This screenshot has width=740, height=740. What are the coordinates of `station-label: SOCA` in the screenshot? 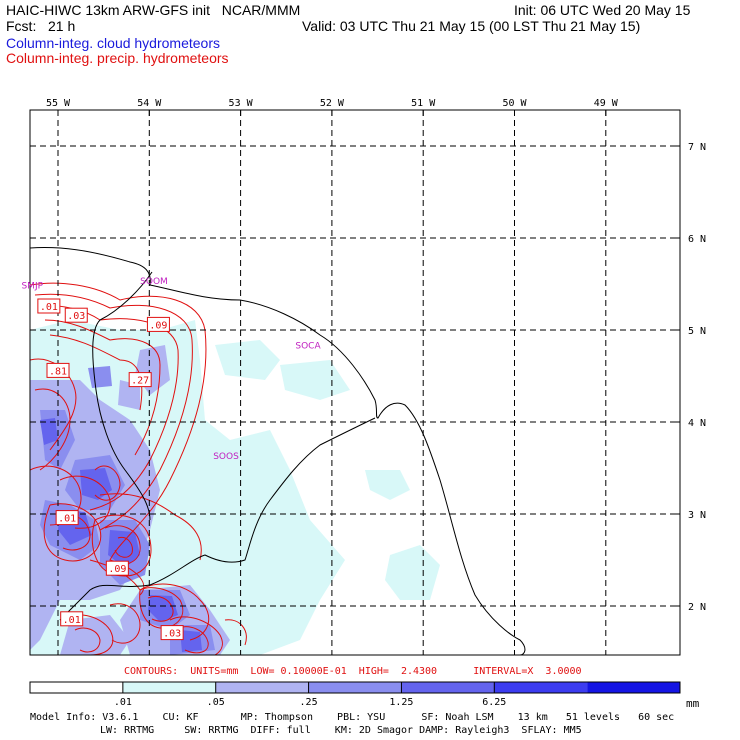 It's located at (308, 346).